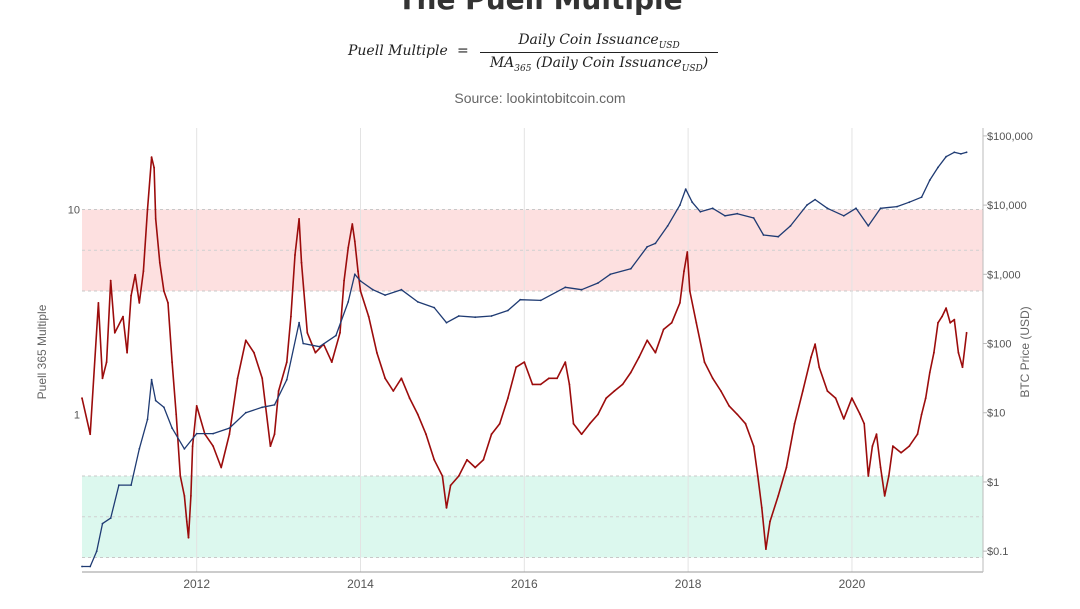 The image size is (1080, 609). What do you see at coordinates (1004, 275) in the screenshot?
I see `y-tick-label-right: $1,000` at bounding box center [1004, 275].